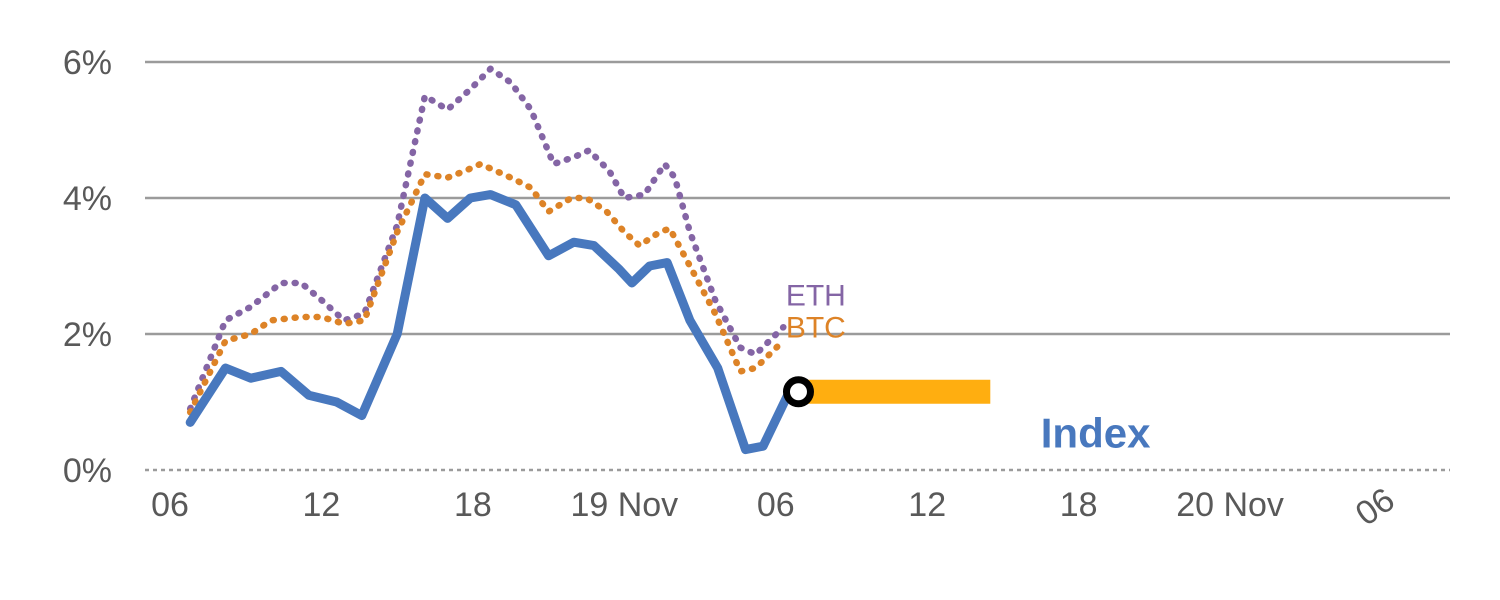  What do you see at coordinates (87, 199) in the screenshot?
I see `y-tick-label-4pct: 4%` at bounding box center [87, 199].